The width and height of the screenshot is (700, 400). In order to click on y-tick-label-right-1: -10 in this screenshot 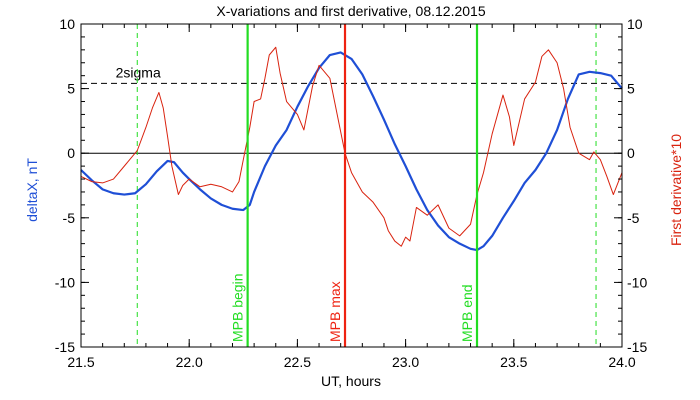, I will do `click(637, 282)`.